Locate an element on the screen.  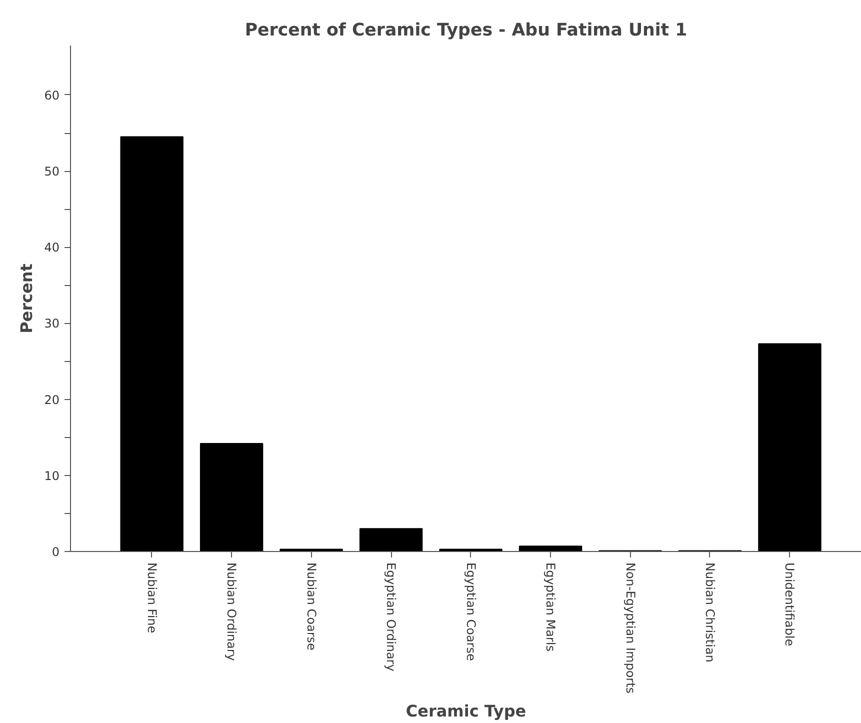
x-axis-title: Ceramic Type is located at coordinates (466, 711).